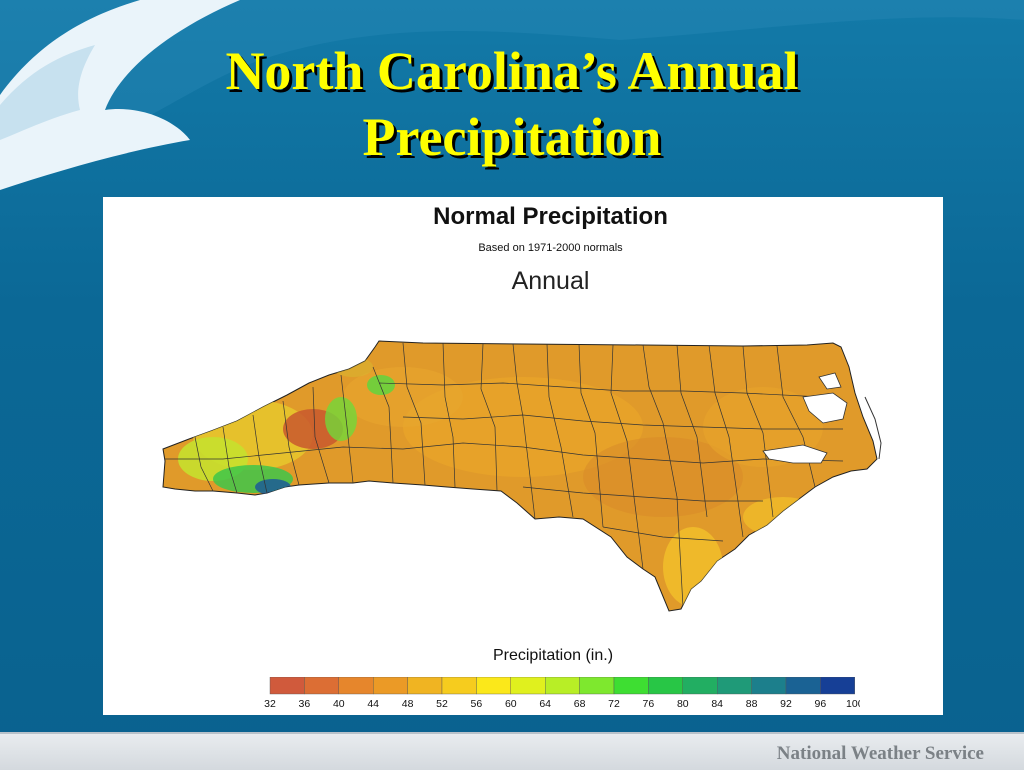 Image resolution: width=1024 pixels, height=770 pixels. Describe the element at coordinates (270, 704) in the screenshot. I see `legend-tick-label: 32` at that location.